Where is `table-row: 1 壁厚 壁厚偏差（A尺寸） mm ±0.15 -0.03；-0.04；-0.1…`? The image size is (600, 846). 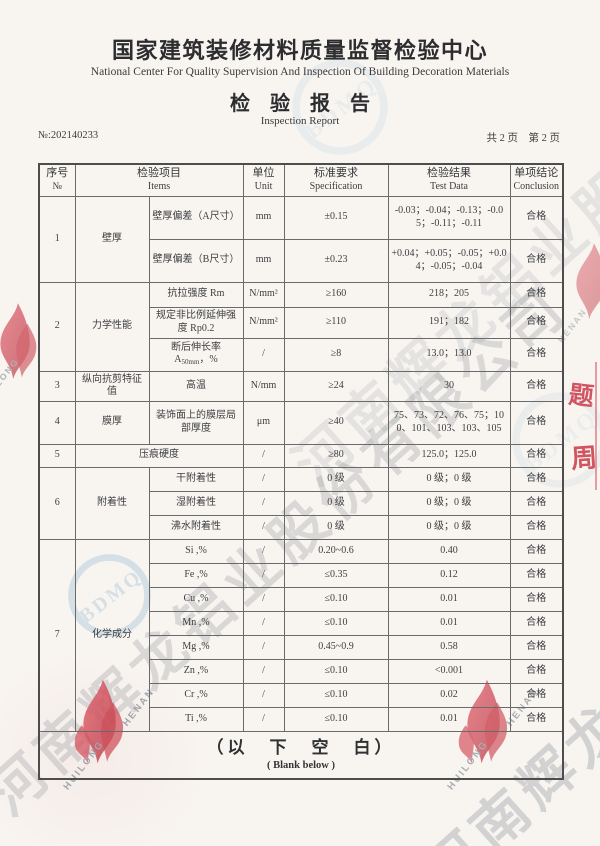
table-row: 1 壁厚 壁厚偏差（A尺寸） mm ±0.15 -0.03；-0.04；-0.1… is located at coordinates (301, 239).